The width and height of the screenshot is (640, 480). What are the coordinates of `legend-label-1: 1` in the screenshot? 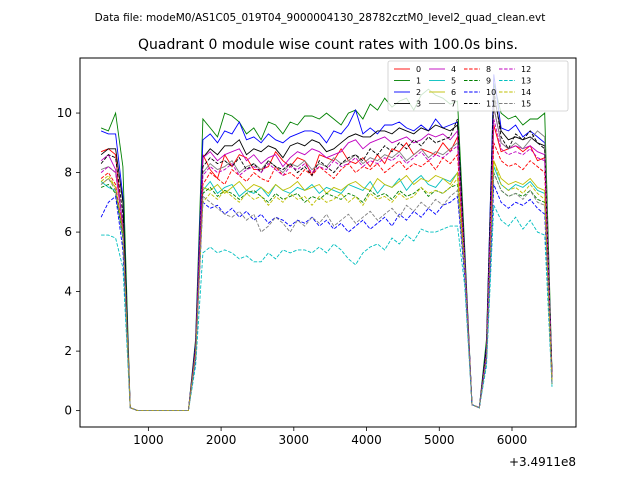 It's located at (418, 81).